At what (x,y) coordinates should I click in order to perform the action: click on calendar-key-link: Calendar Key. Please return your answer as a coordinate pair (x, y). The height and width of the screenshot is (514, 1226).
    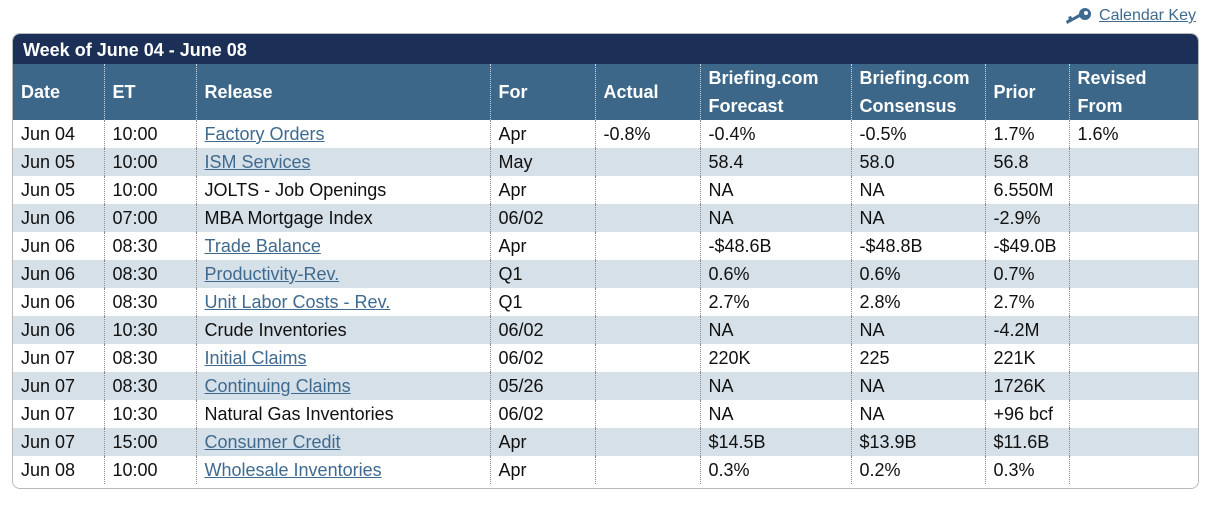
    Looking at the image, I should click on (1129, 16).